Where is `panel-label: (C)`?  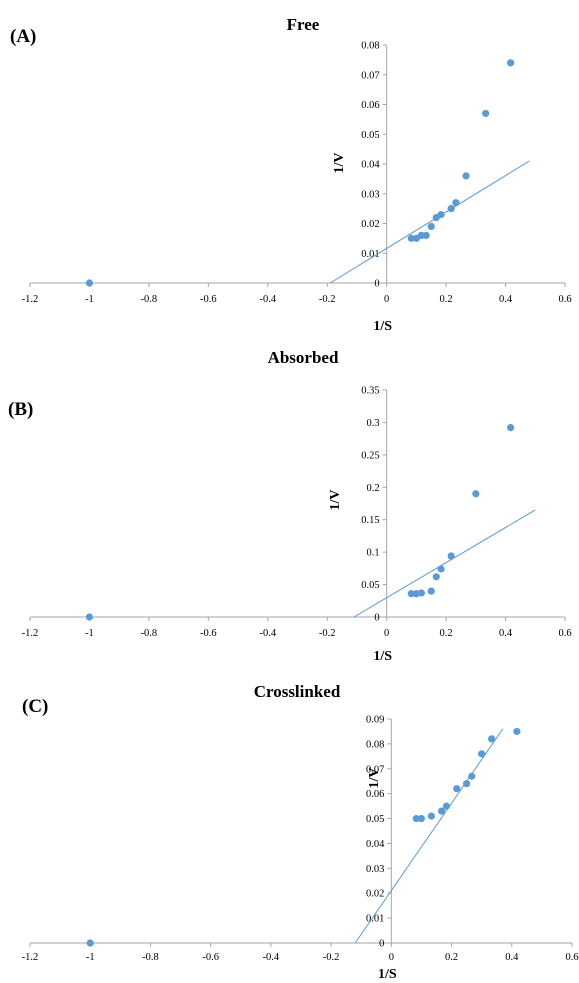 panel-label: (C) is located at coordinates (35, 706).